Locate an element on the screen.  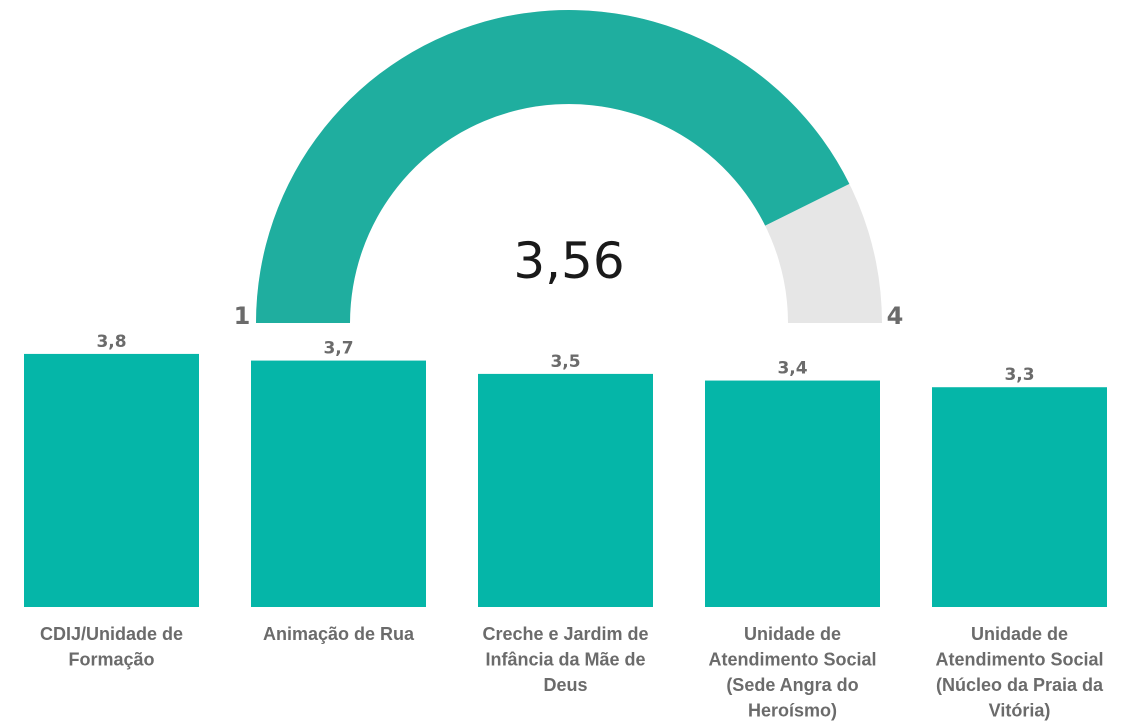
bar-value-label: 3,3 is located at coordinates (1019, 375).